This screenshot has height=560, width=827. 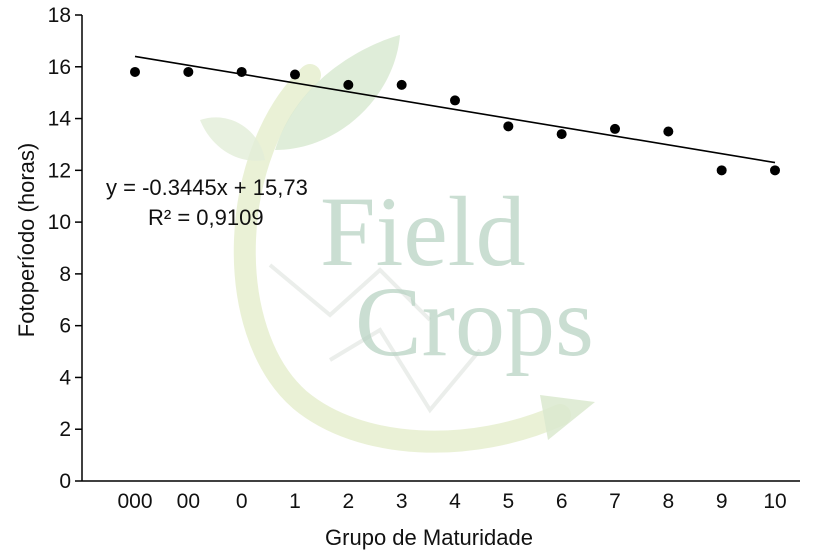 I want to click on y-tick-label: 12, so click(x=59, y=170).